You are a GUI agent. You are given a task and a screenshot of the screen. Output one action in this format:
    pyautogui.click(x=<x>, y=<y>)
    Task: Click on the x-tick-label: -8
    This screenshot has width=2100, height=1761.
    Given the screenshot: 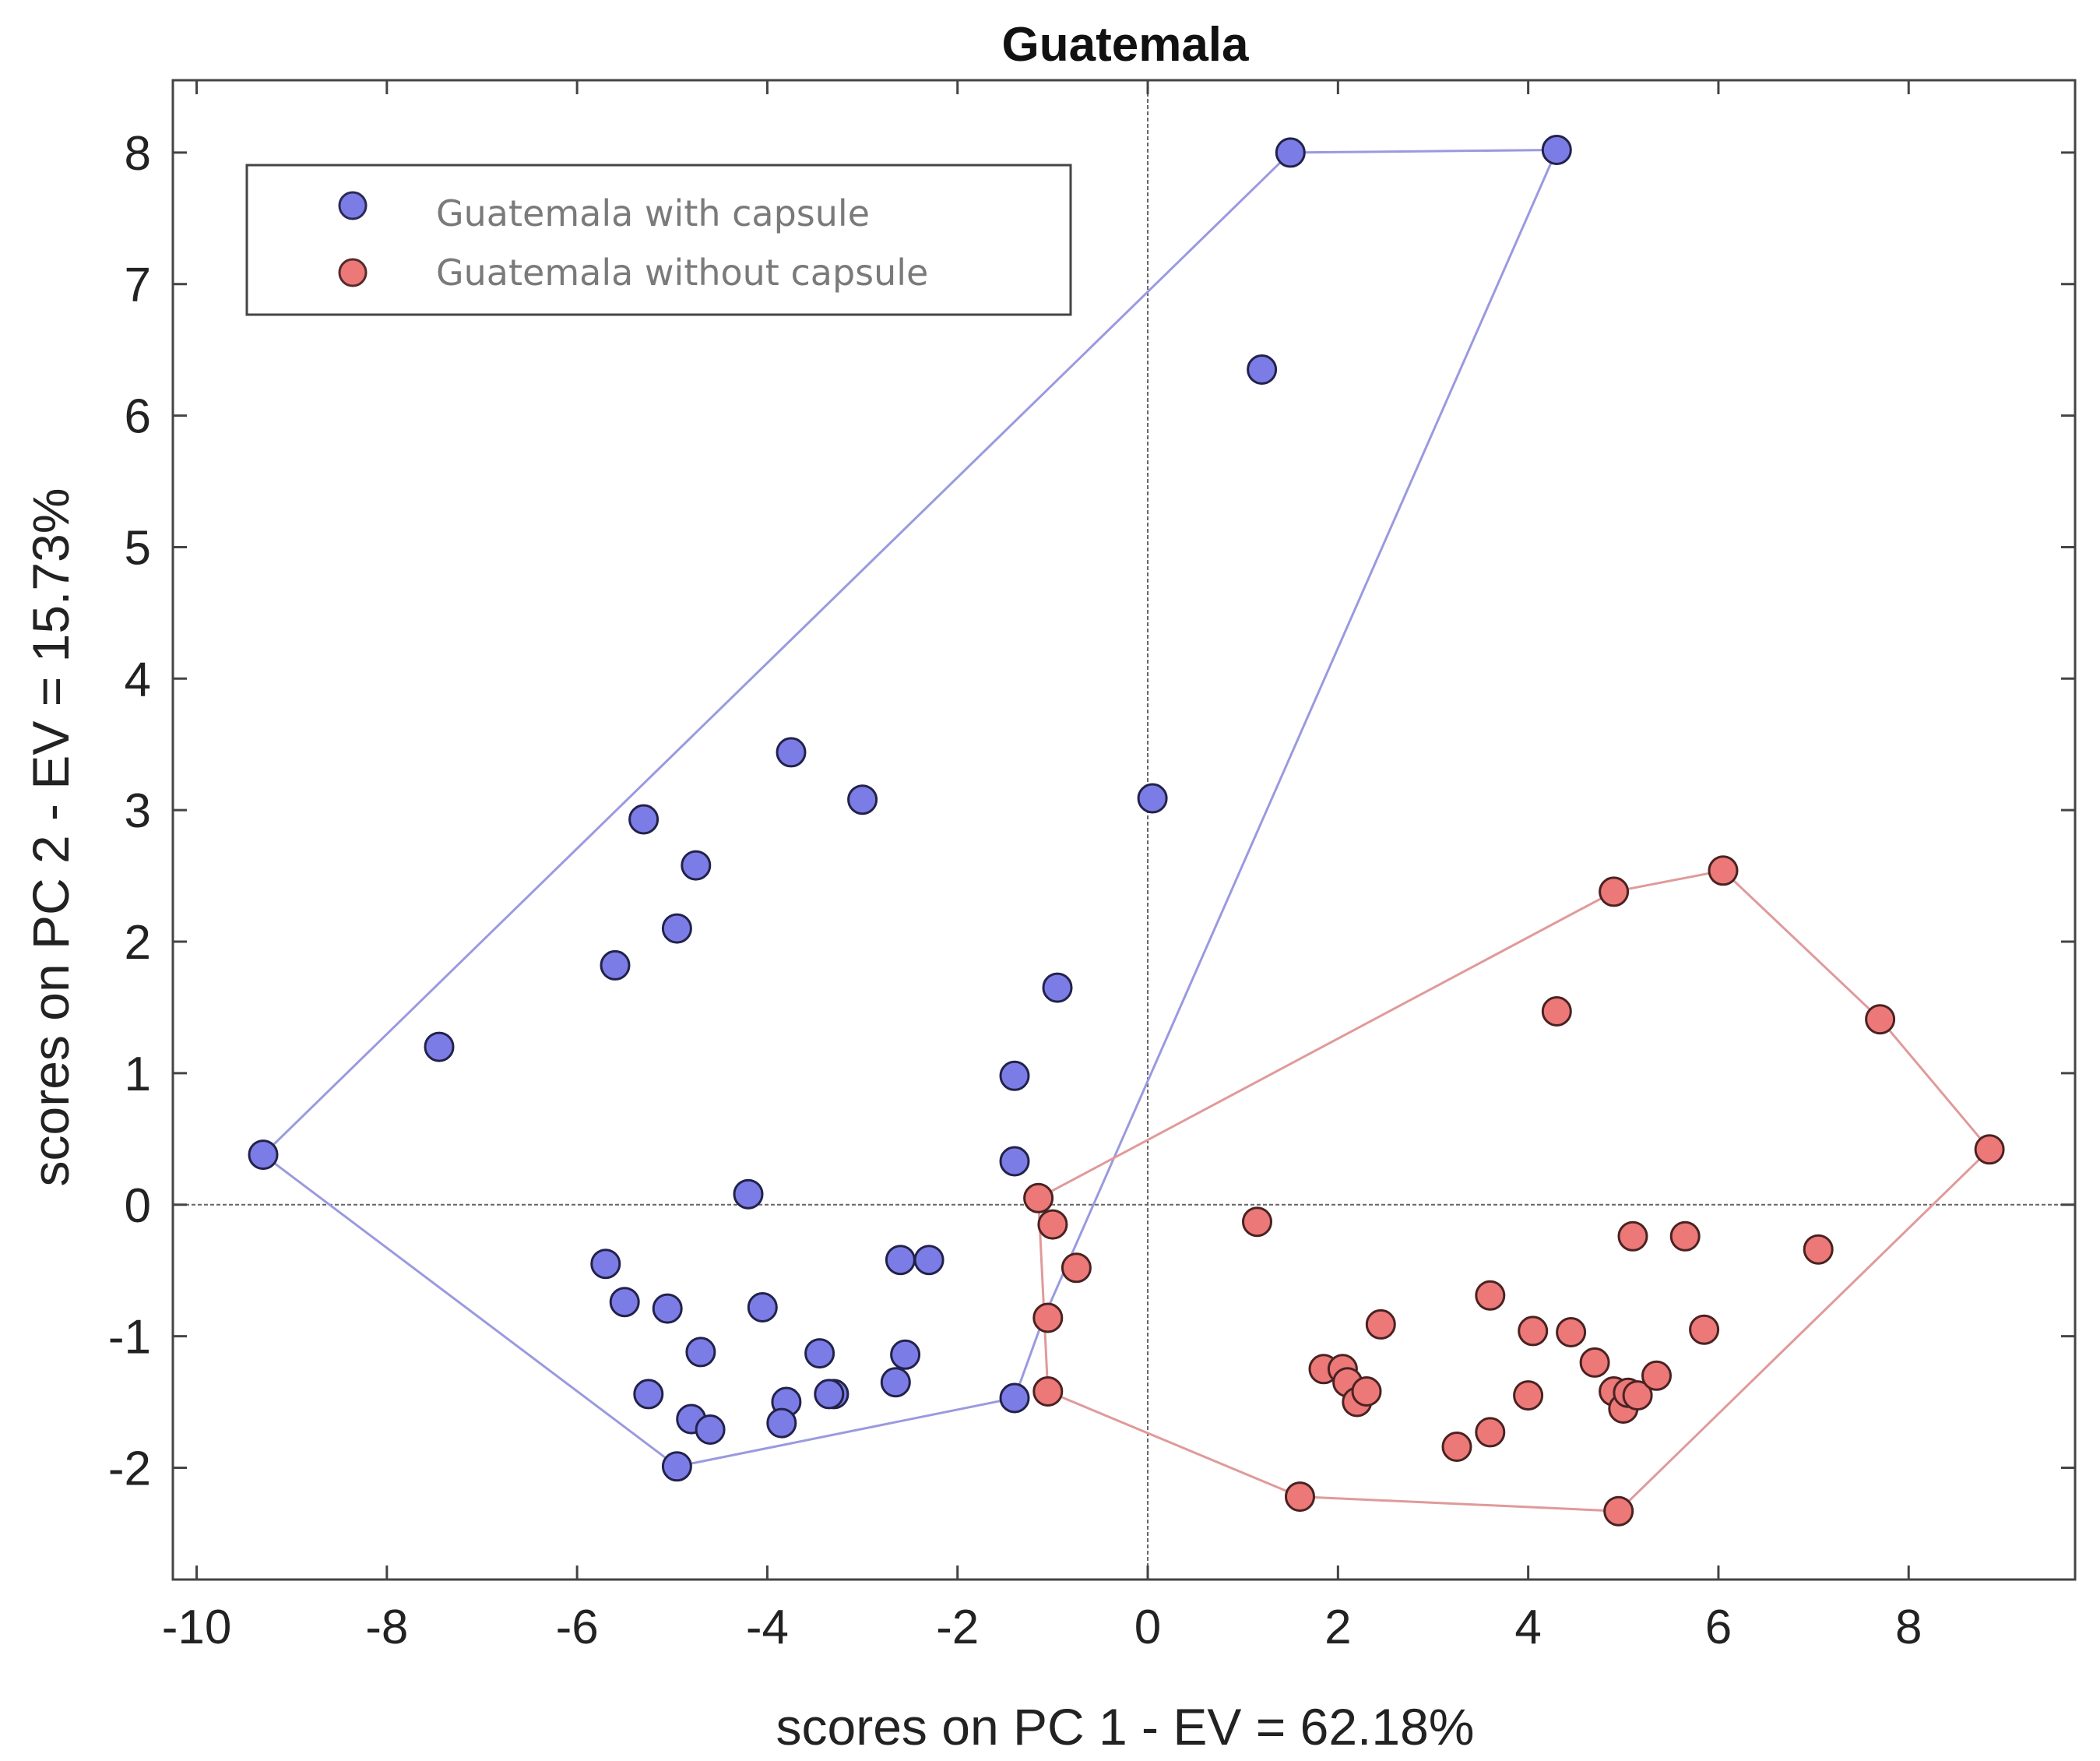 What is the action you would take?
    pyautogui.click(x=386, y=1627)
    